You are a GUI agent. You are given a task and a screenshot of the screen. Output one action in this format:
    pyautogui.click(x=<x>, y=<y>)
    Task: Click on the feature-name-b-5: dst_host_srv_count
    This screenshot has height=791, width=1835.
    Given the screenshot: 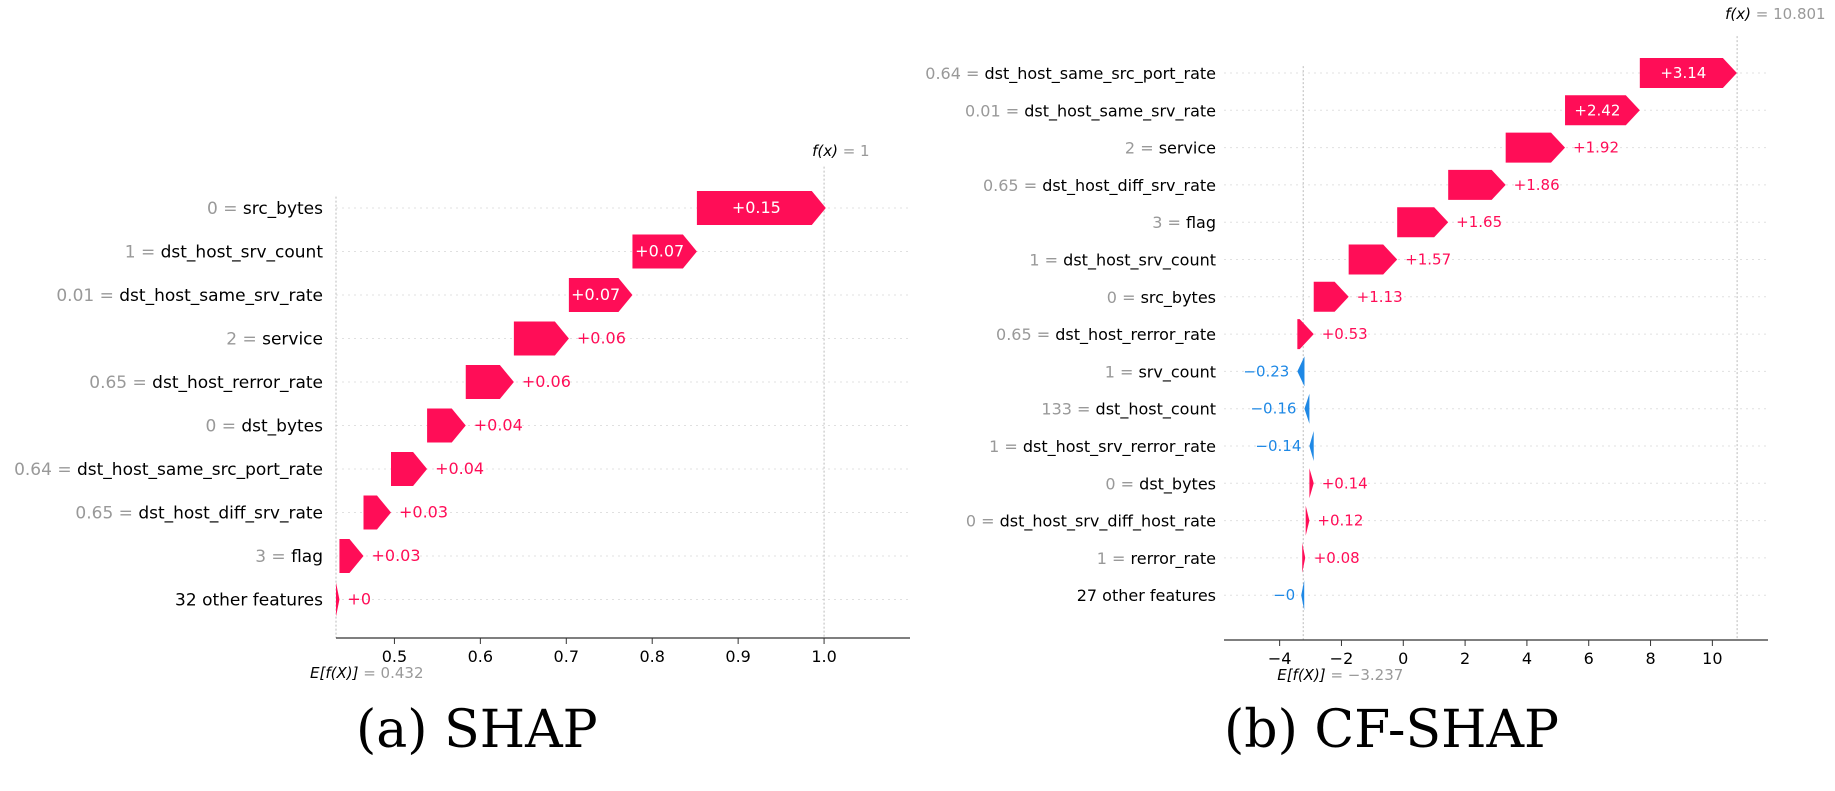 What is the action you would take?
    pyautogui.click(x=1139, y=261)
    